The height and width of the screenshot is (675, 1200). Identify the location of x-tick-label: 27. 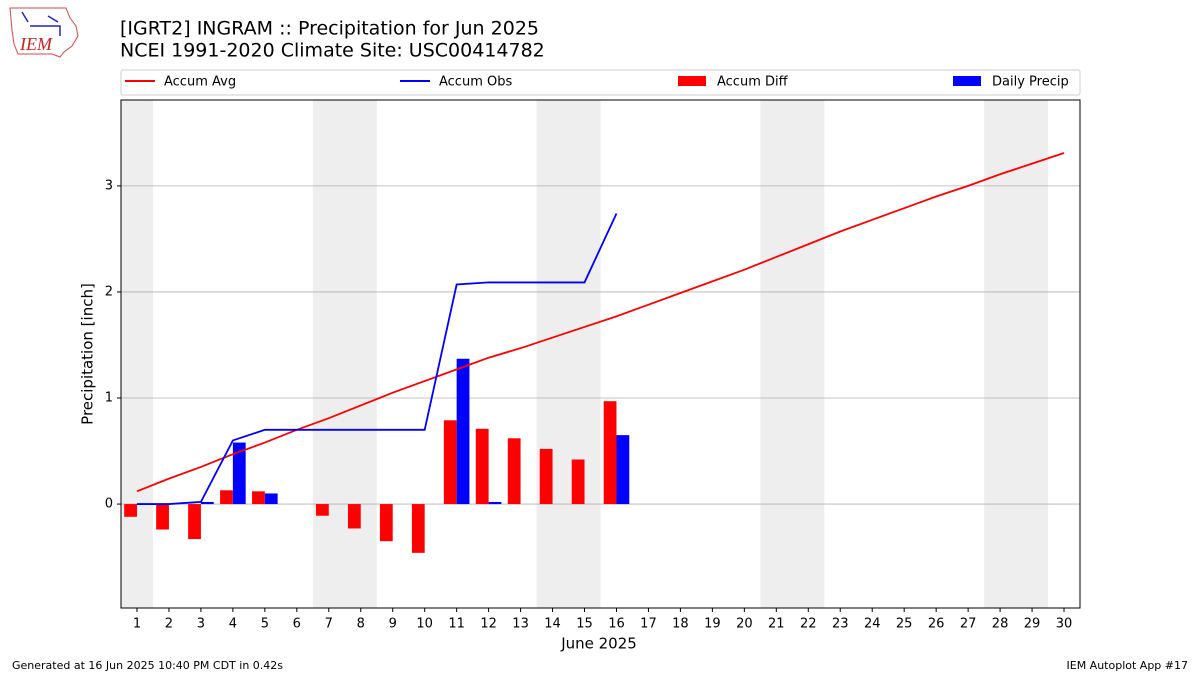
(968, 624).